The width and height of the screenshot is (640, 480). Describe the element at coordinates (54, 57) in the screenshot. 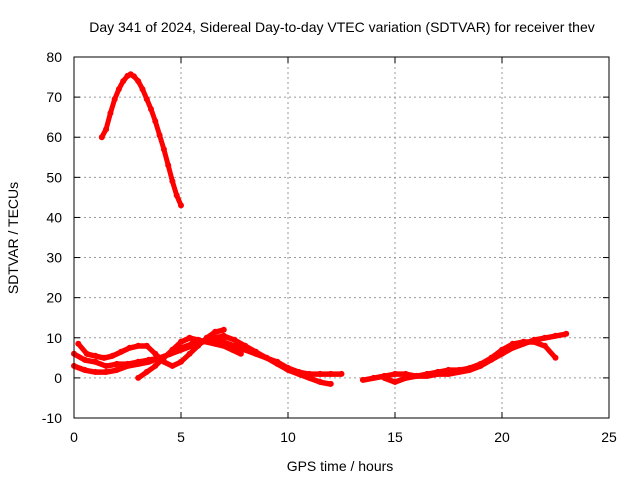

I see `y-tick-label: 80` at that location.